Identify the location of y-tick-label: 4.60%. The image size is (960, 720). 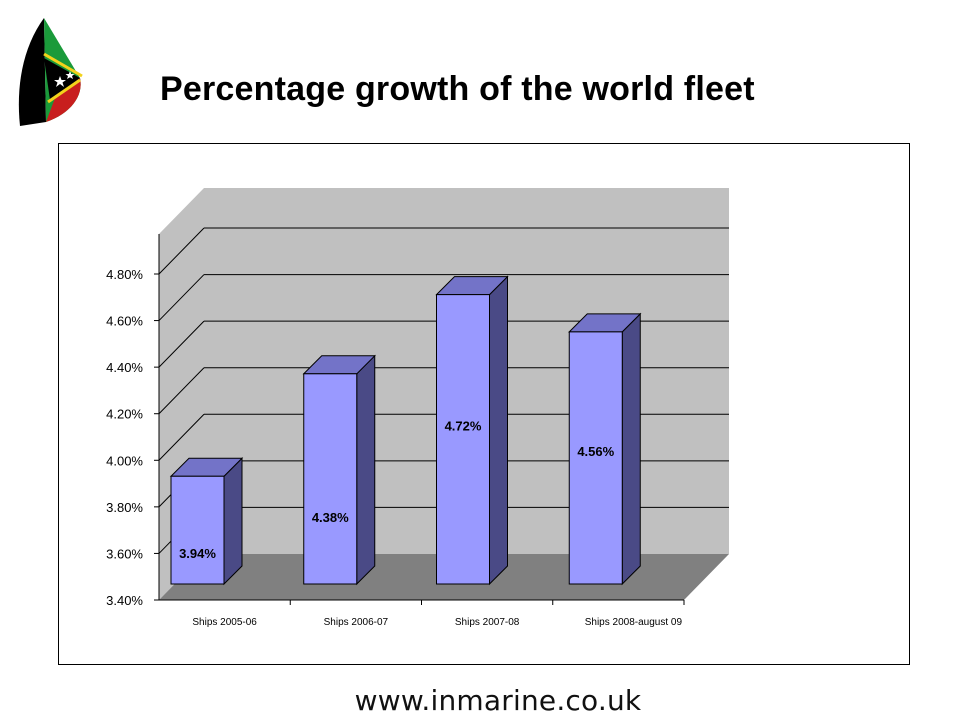
(124, 321).